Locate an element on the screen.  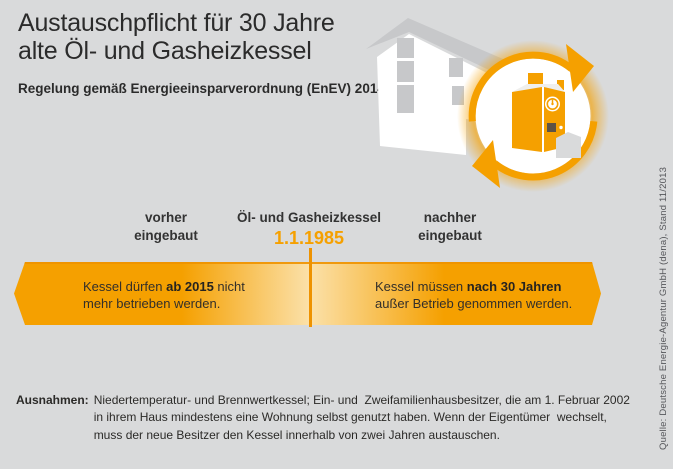
band-left-l1-tail: nicht is located at coordinates (229, 286).